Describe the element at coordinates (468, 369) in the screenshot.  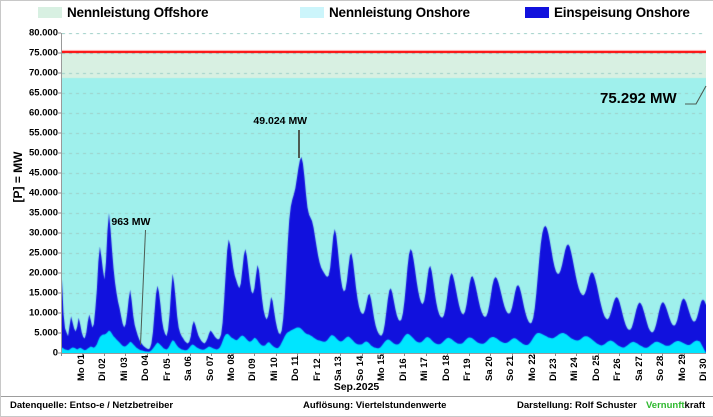
I see `x-tick-label: Fr 19` at that location.